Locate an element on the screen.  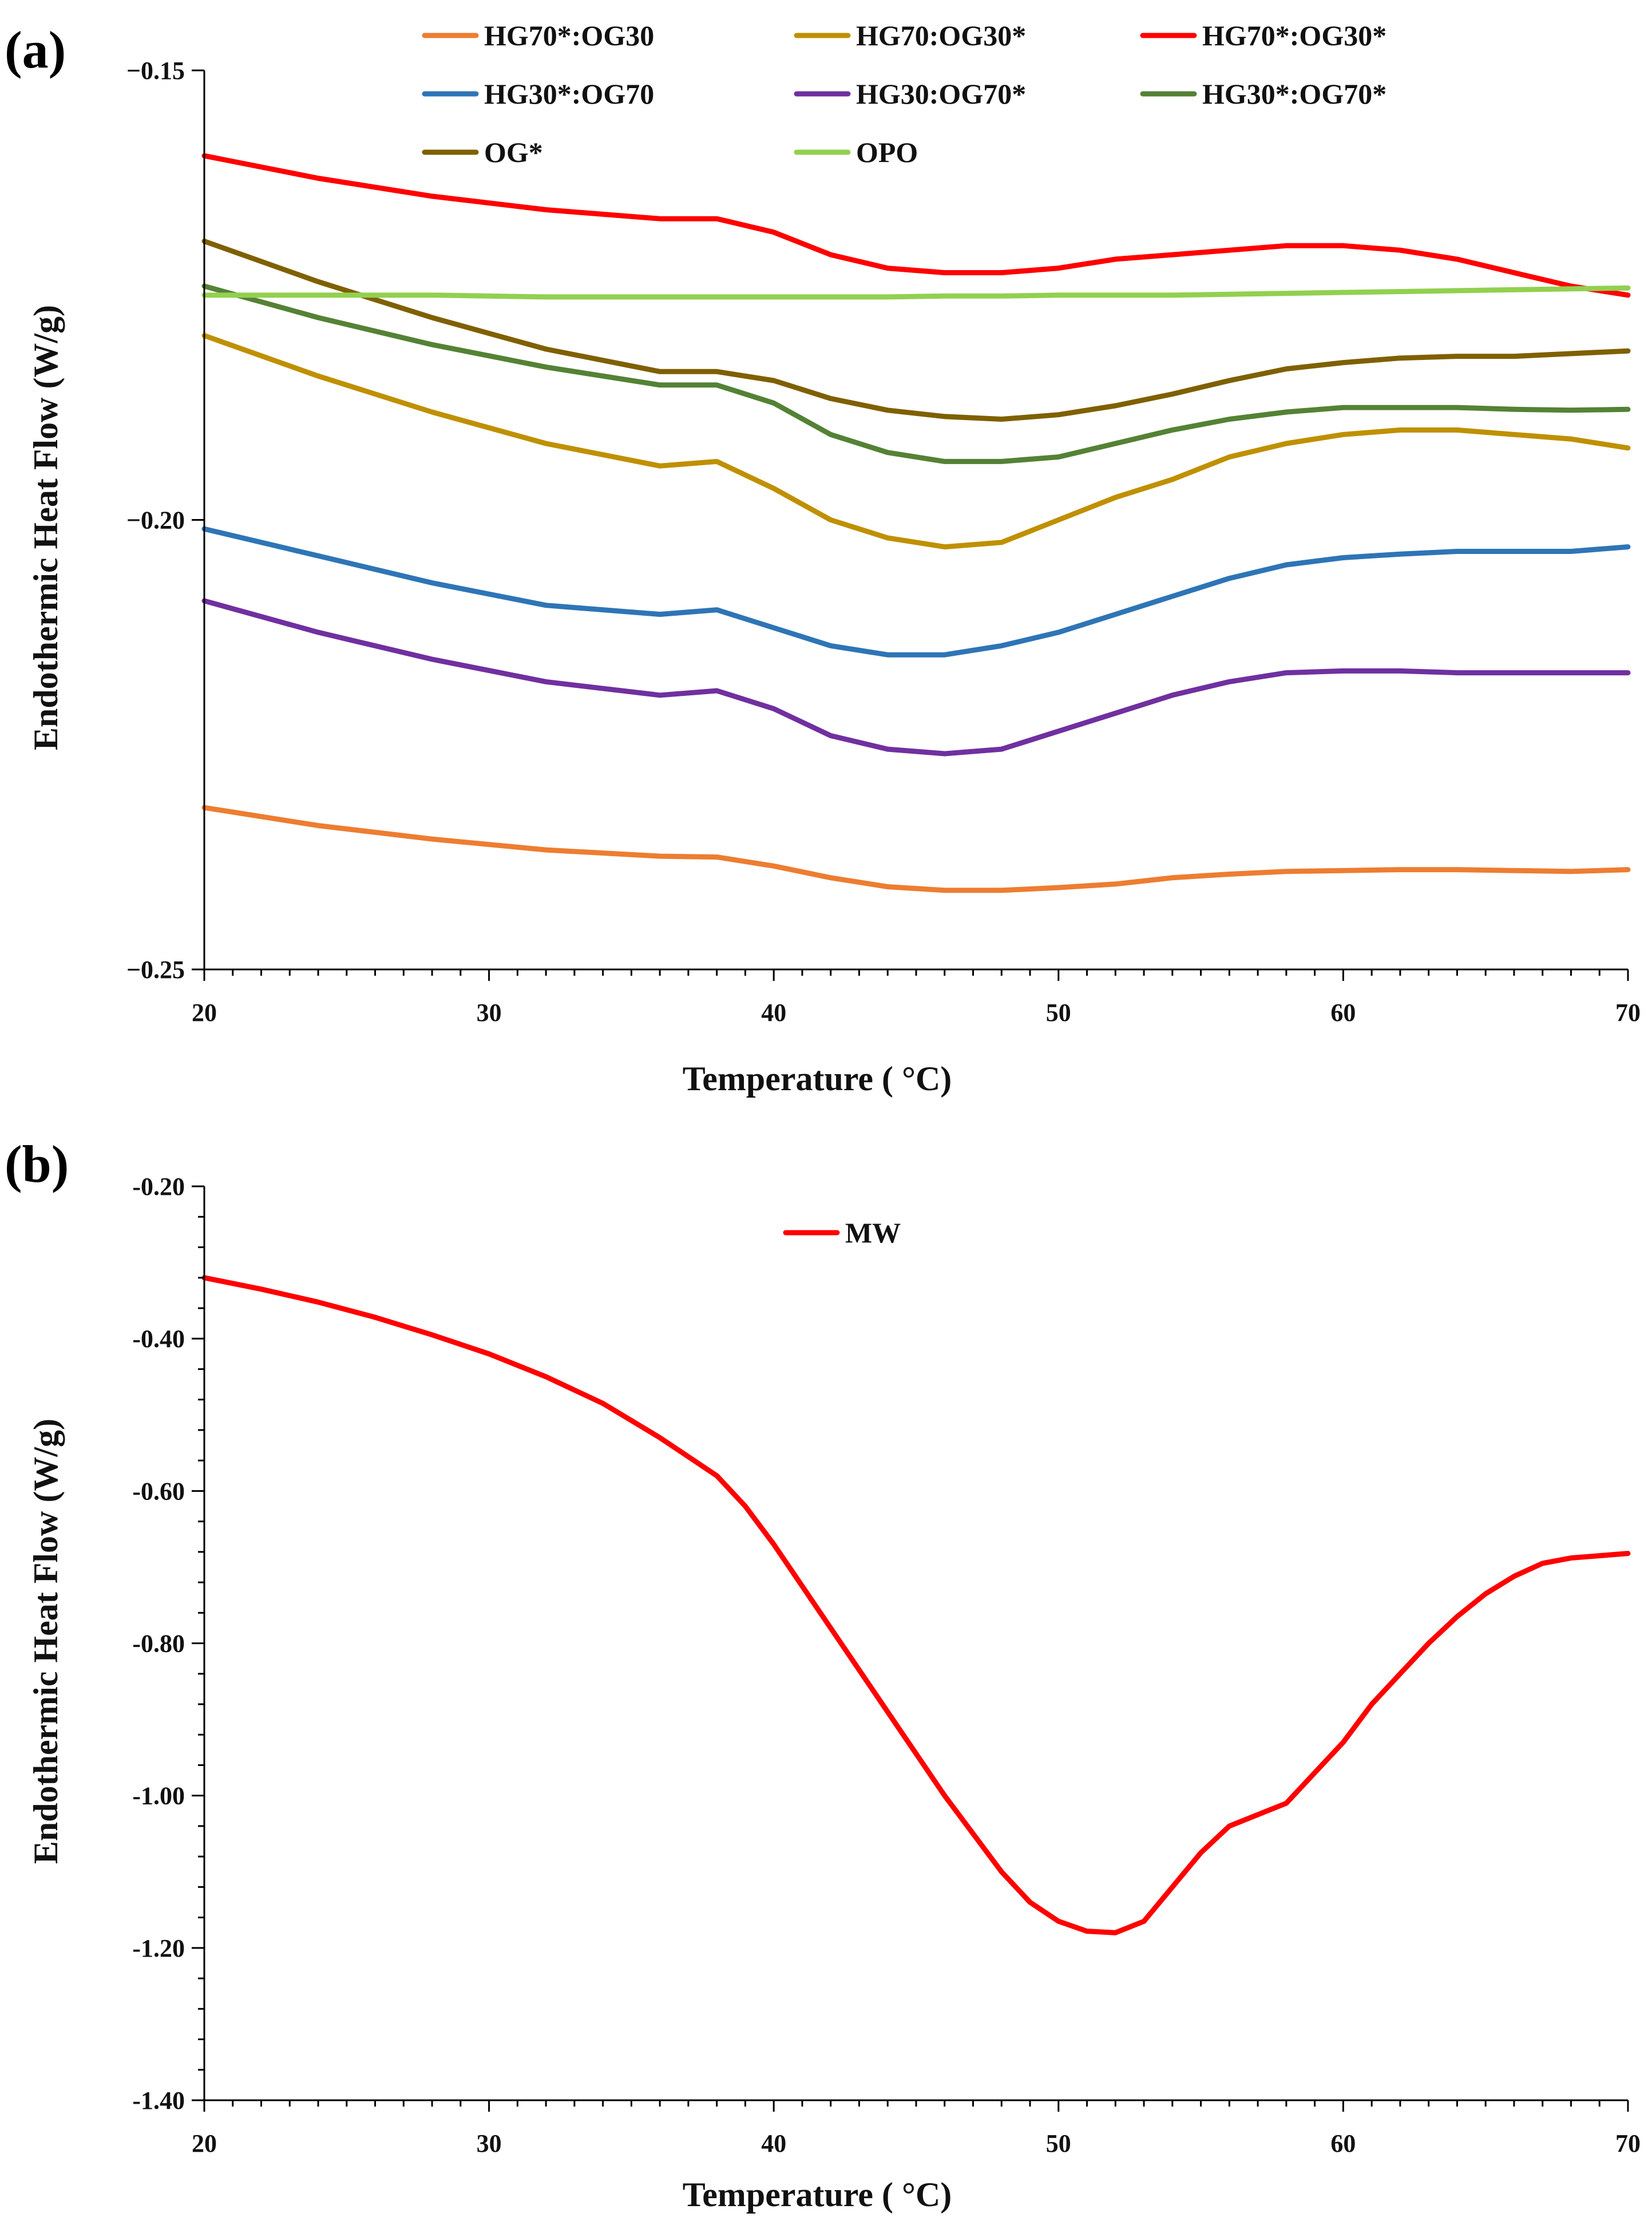
y-tick-label: −0.25 is located at coordinates (156, 970).